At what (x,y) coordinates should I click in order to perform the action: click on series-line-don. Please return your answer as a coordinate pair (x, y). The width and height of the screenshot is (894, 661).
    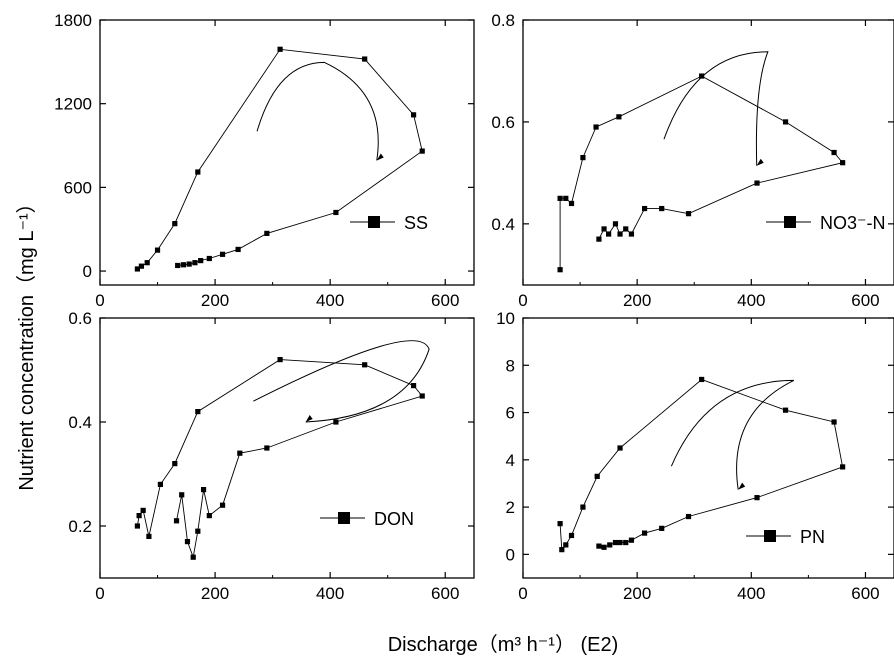
    Looking at the image, I should click on (279, 459).